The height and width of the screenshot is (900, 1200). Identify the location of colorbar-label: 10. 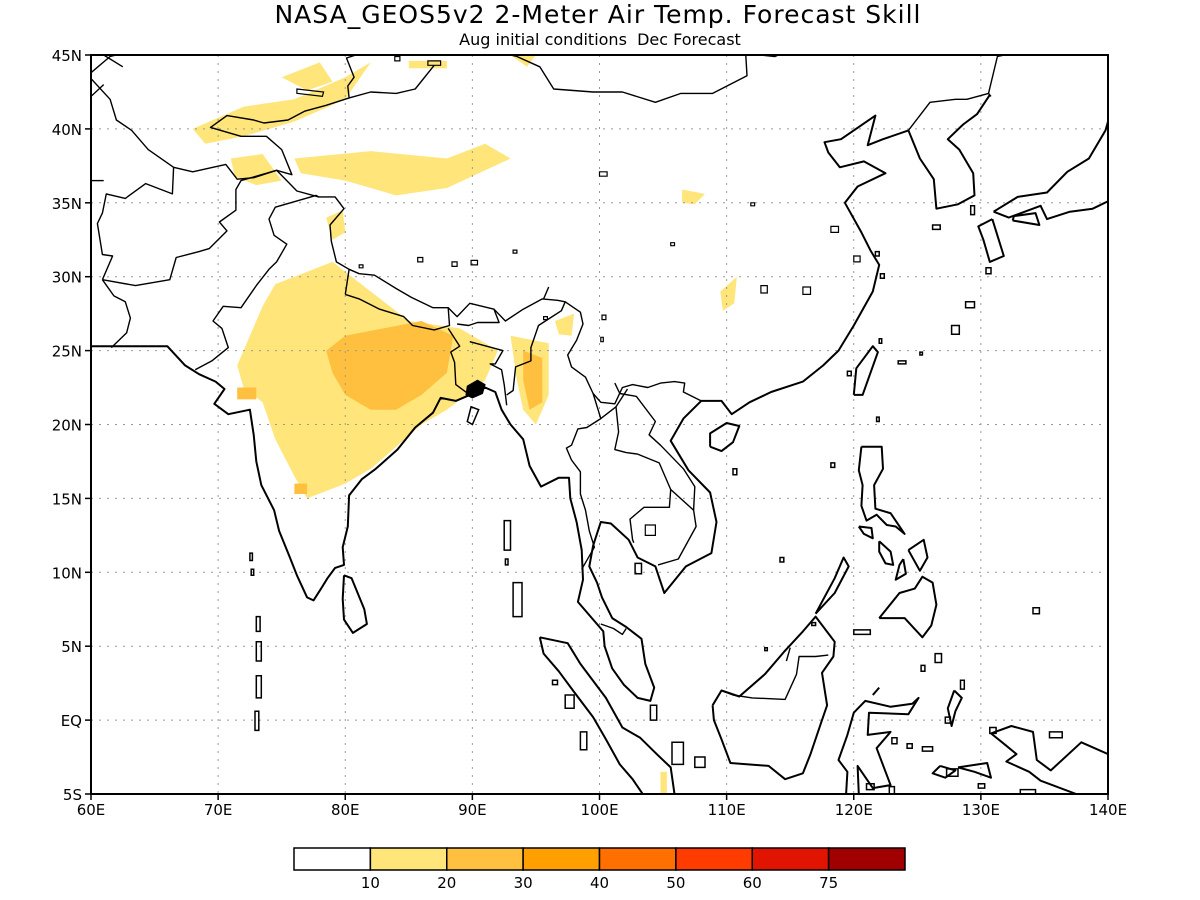
(370, 883).